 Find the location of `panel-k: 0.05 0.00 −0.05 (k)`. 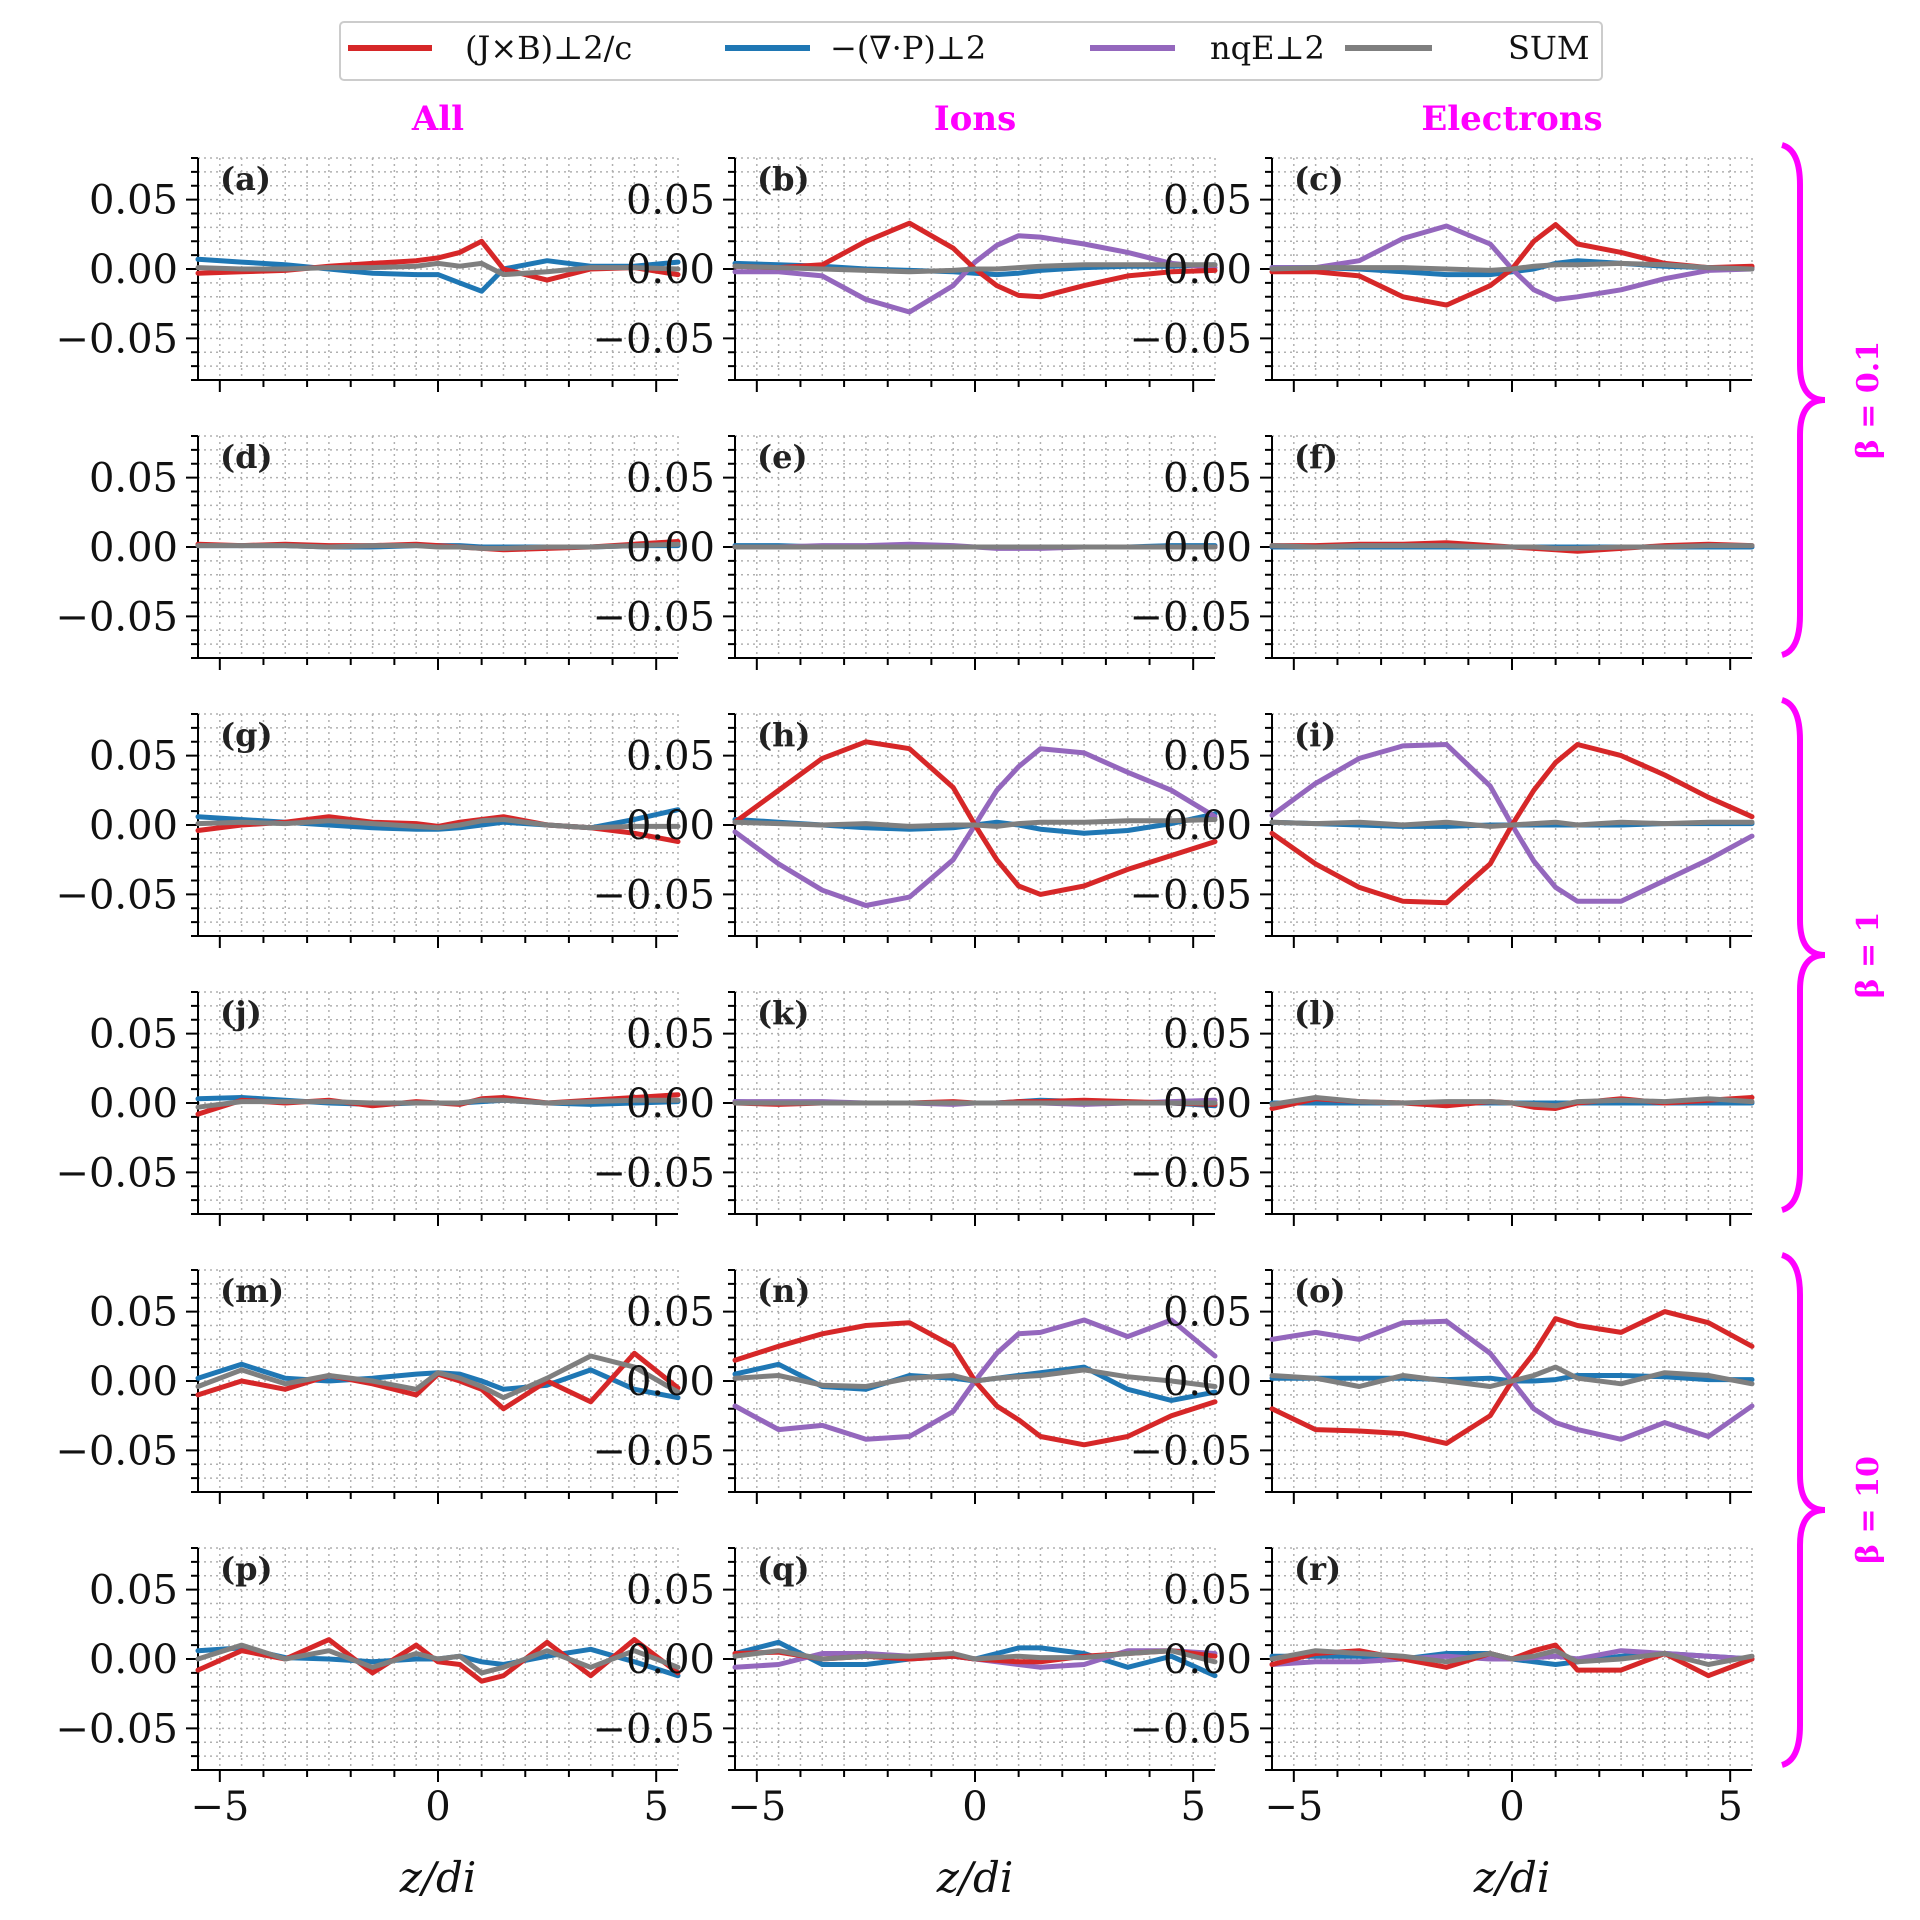

panel-k: 0.05 0.00 −0.05 (k) is located at coordinates (905, 1108).